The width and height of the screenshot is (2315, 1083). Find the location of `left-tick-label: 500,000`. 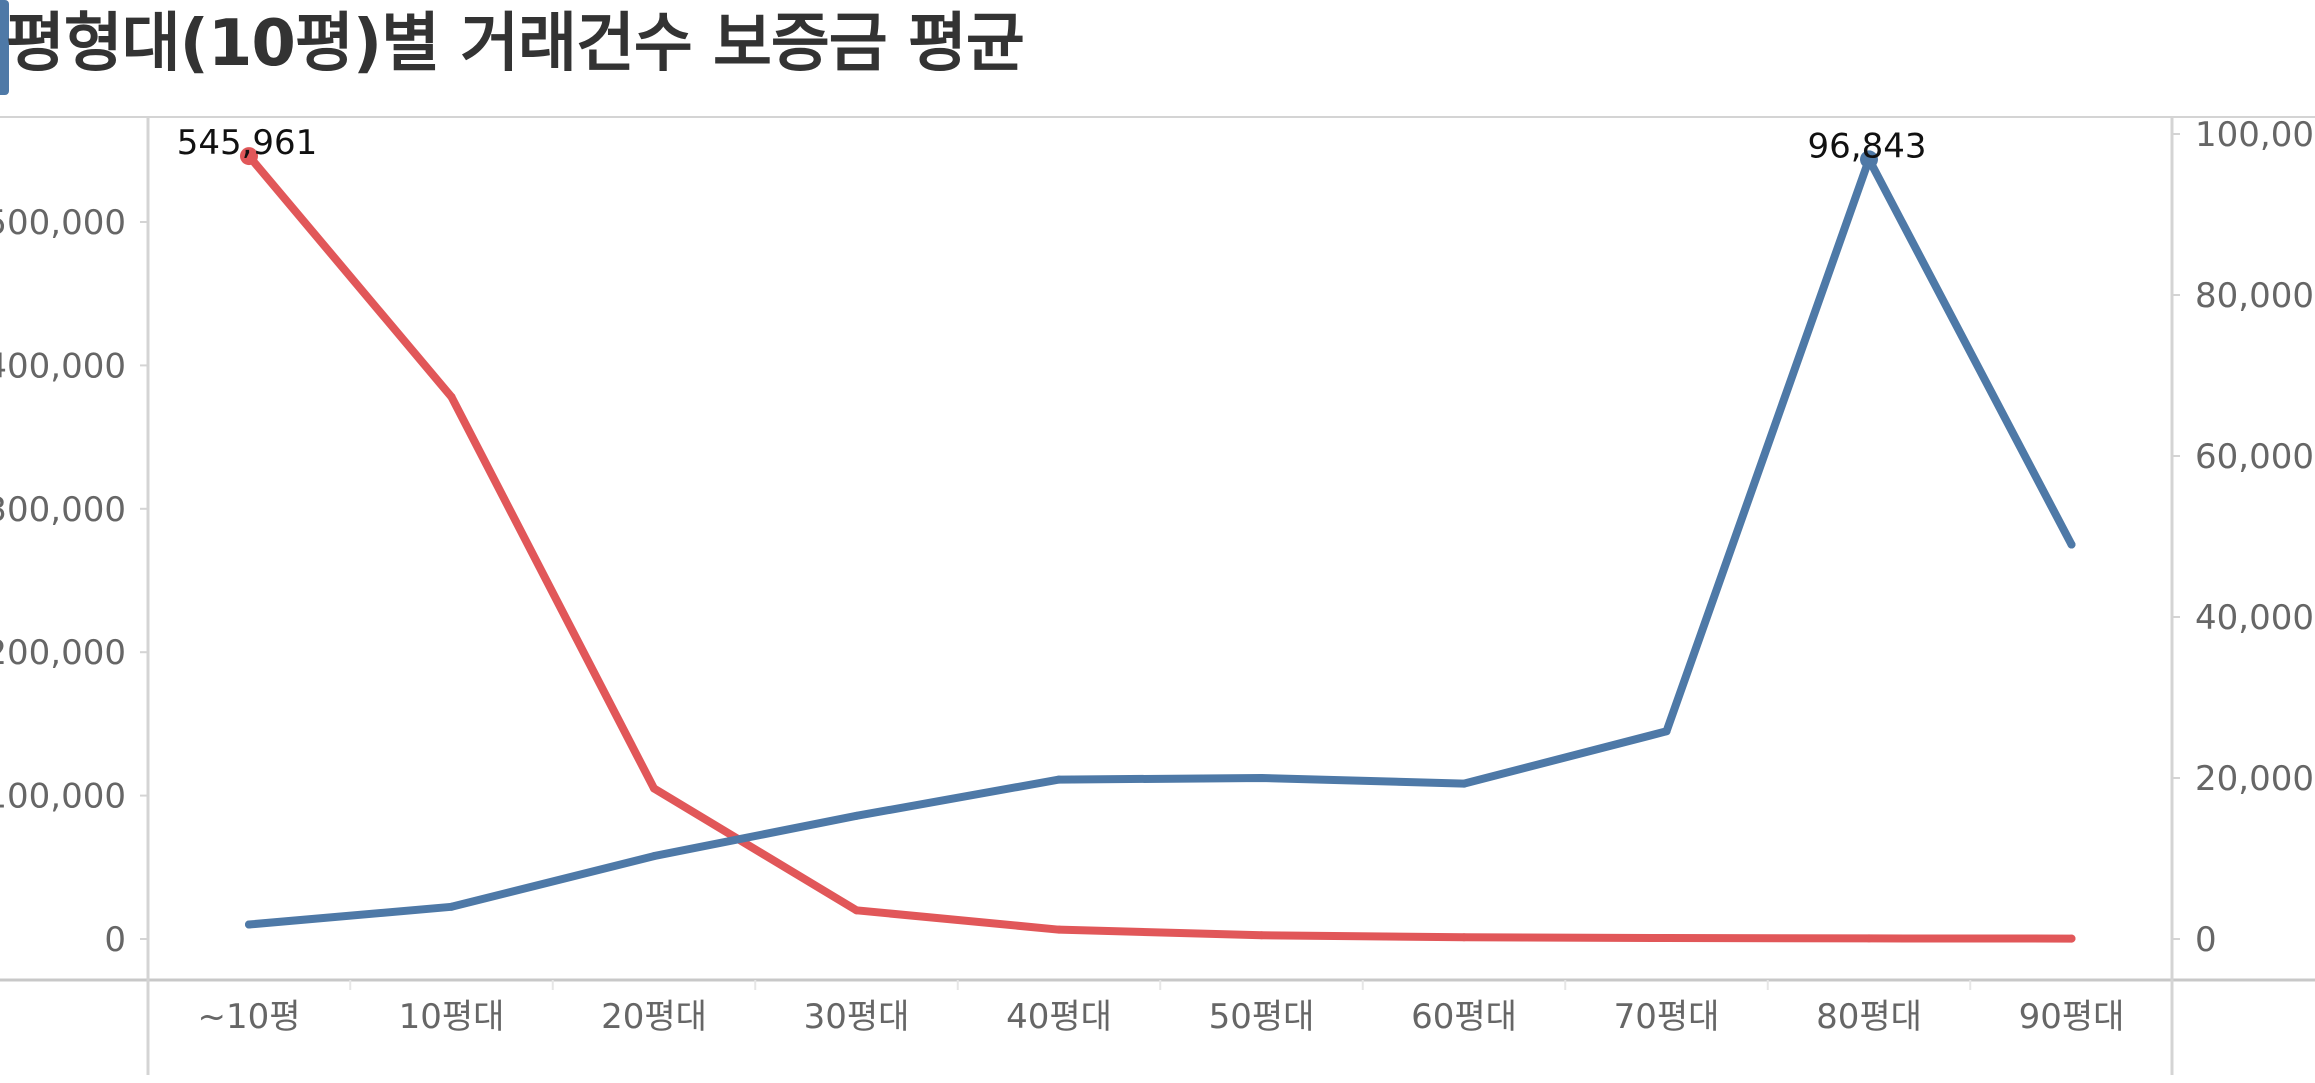

left-tick-label: 500,000 is located at coordinates (63, 223).